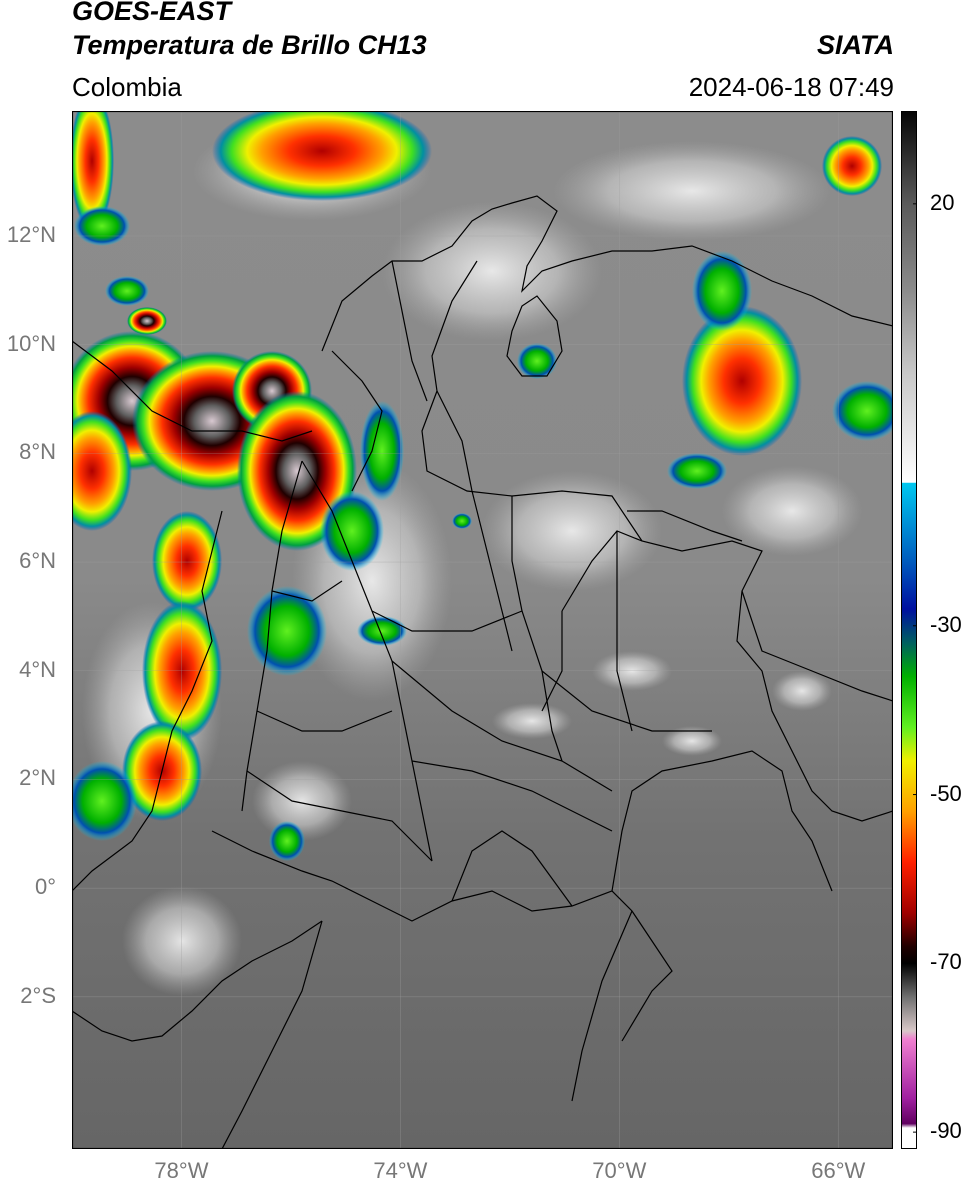  I want to click on lon-tick-label: 78°W, so click(181, 1170).